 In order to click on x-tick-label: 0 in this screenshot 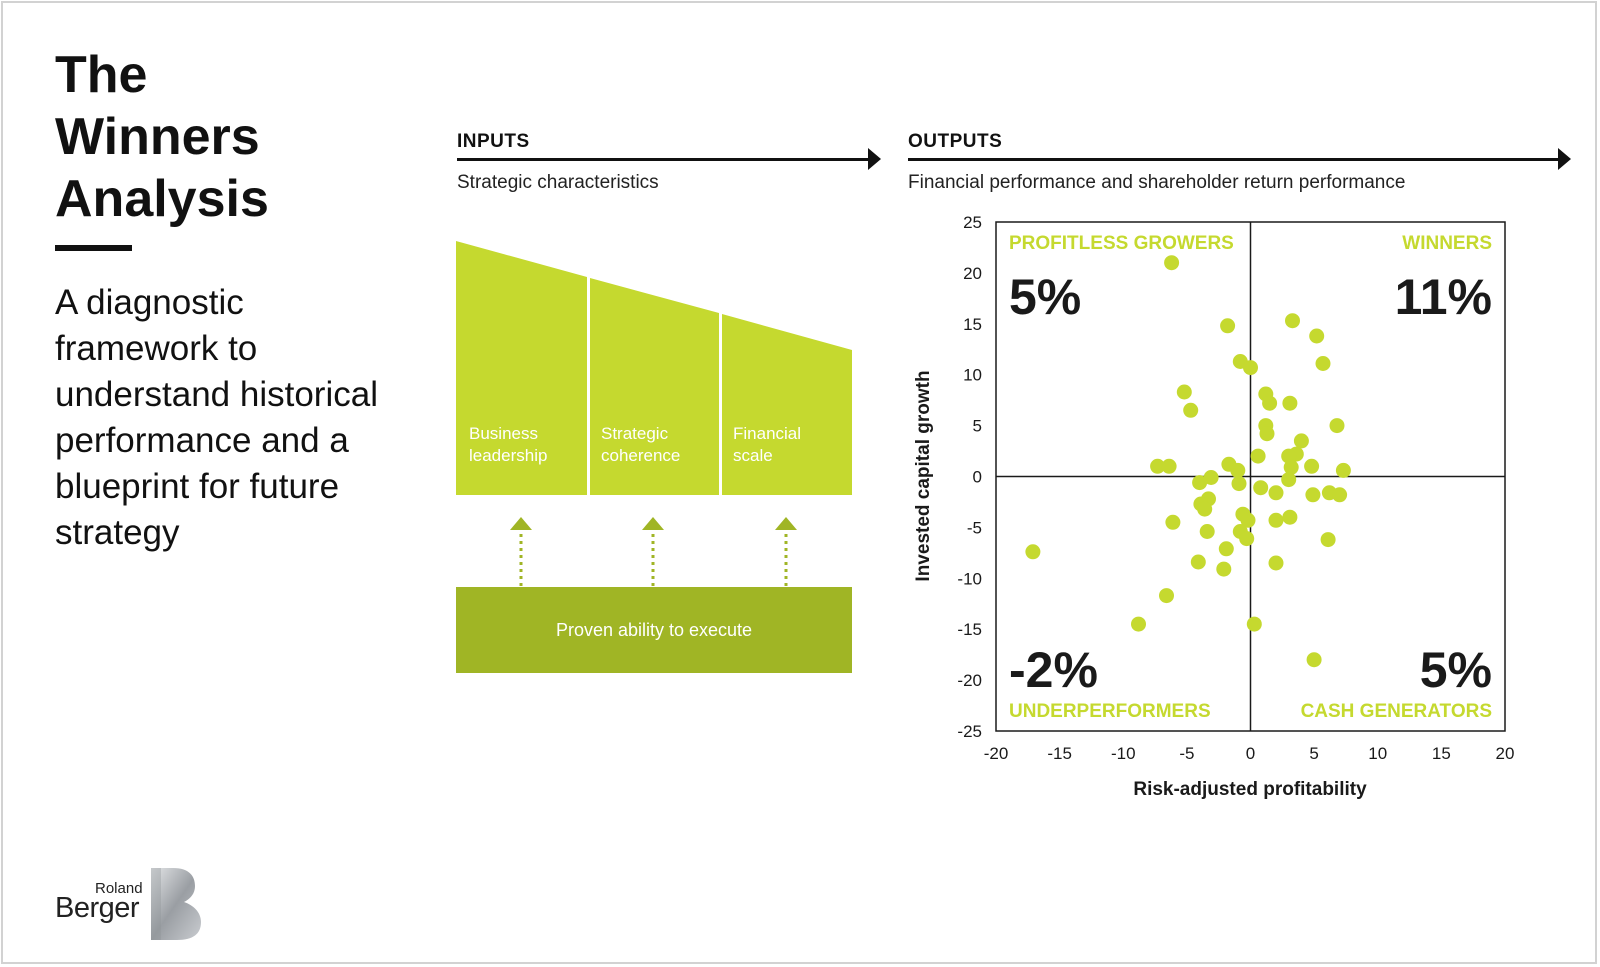, I will do `click(1250, 753)`.